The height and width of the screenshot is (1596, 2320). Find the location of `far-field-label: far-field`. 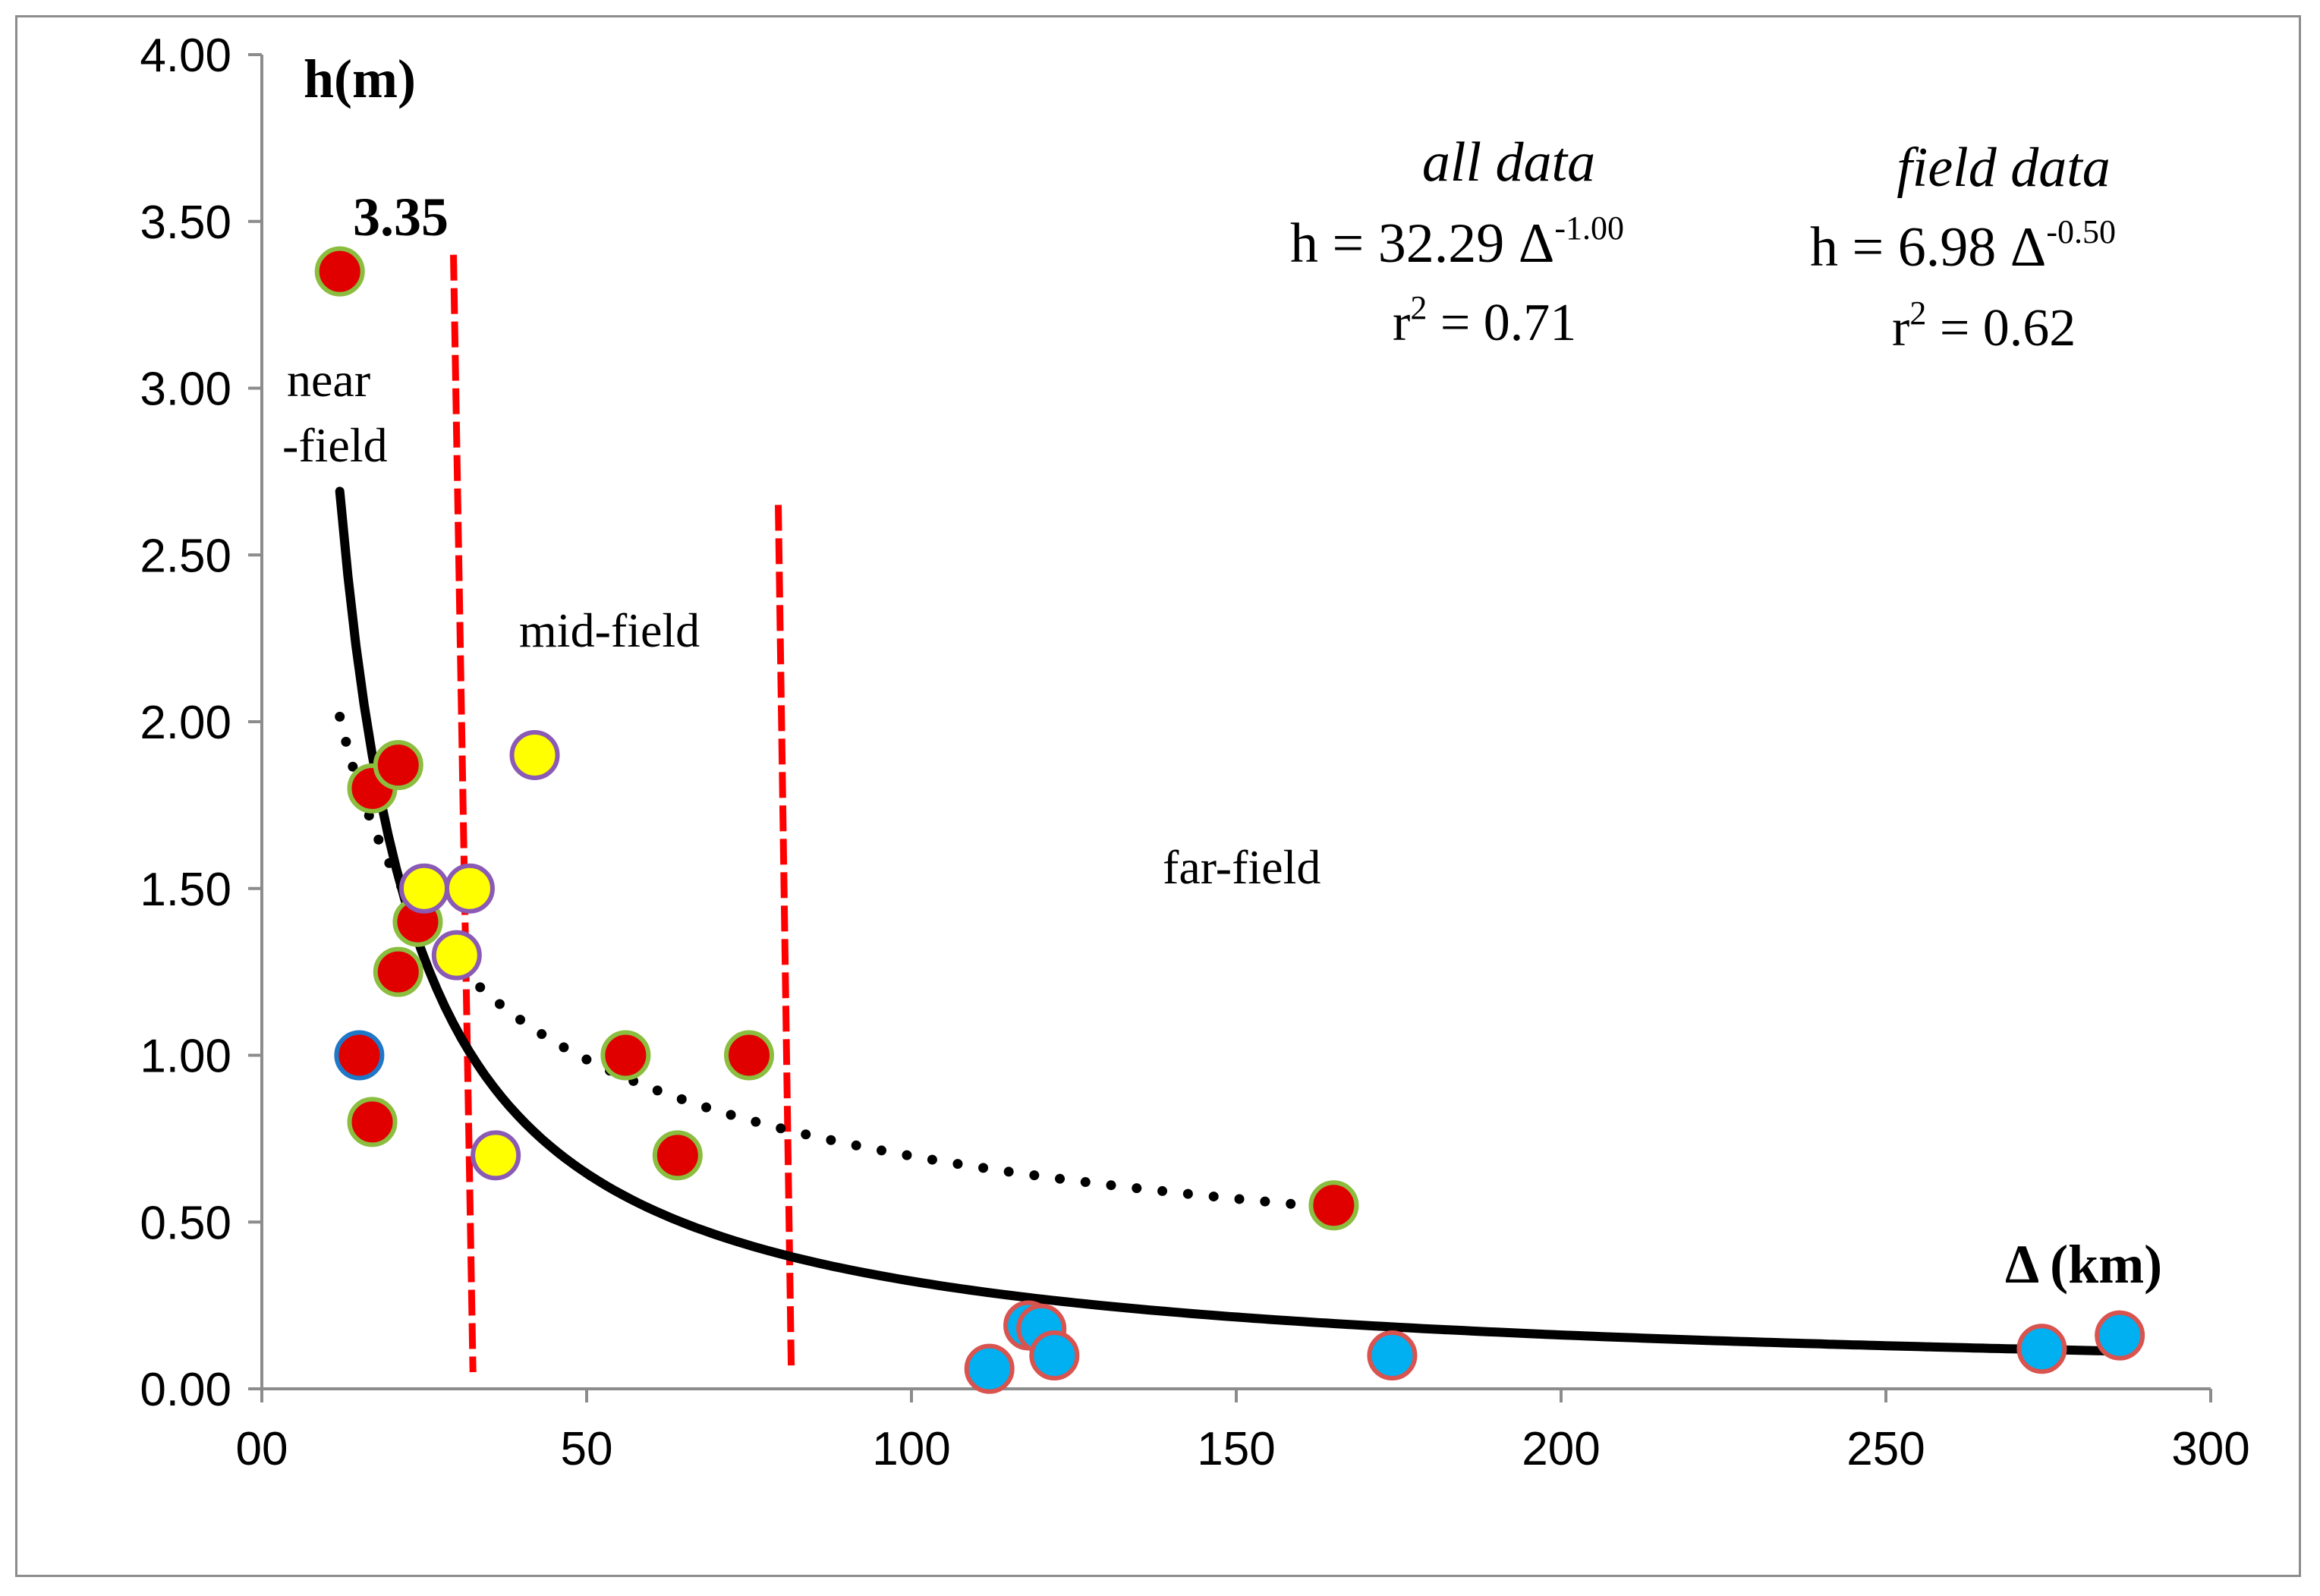

far-field-label: far-field is located at coordinates (1242, 867).